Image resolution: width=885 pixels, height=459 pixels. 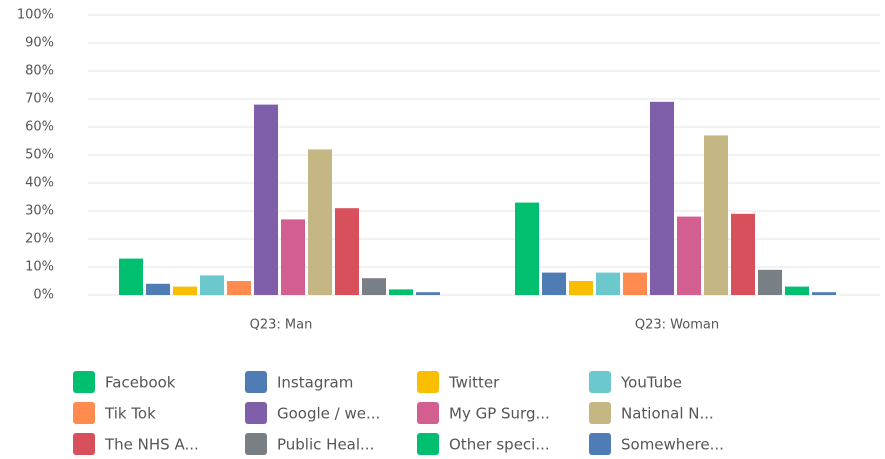 What do you see at coordinates (39, 155) in the screenshot?
I see `y-tick-label: 50%` at bounding box center [39, 155].